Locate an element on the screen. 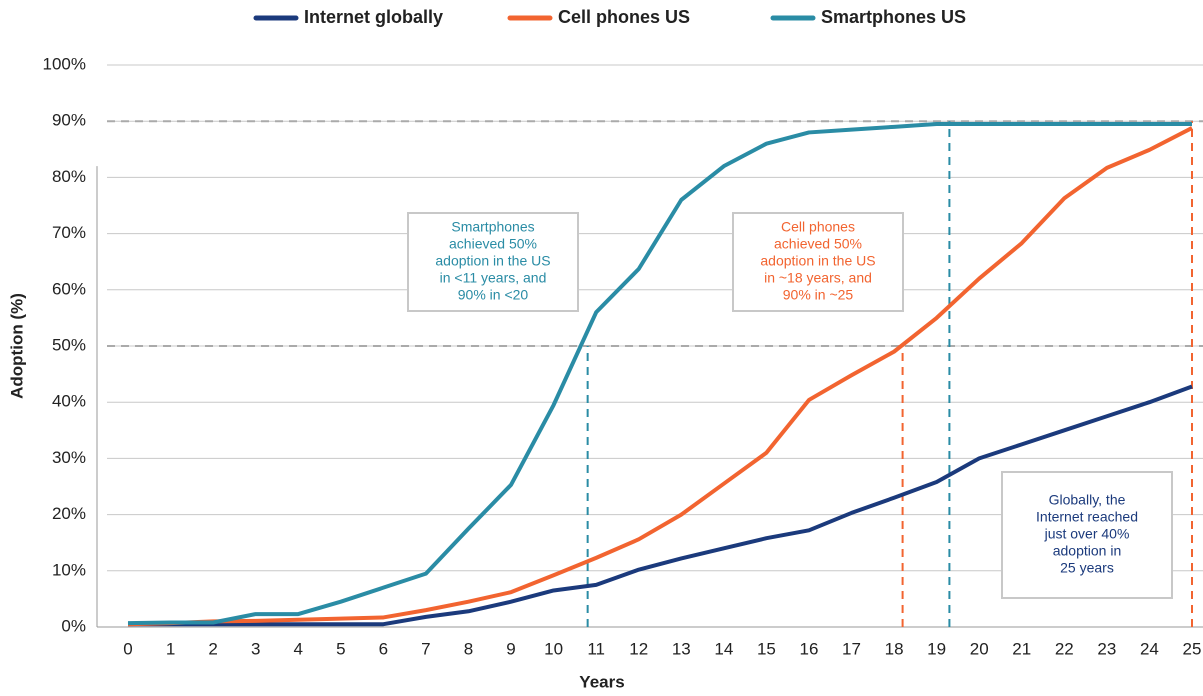 The width and height of the screenshot is (1203, 696). x-tick-label: 15 is located at coordinates (766, 648).